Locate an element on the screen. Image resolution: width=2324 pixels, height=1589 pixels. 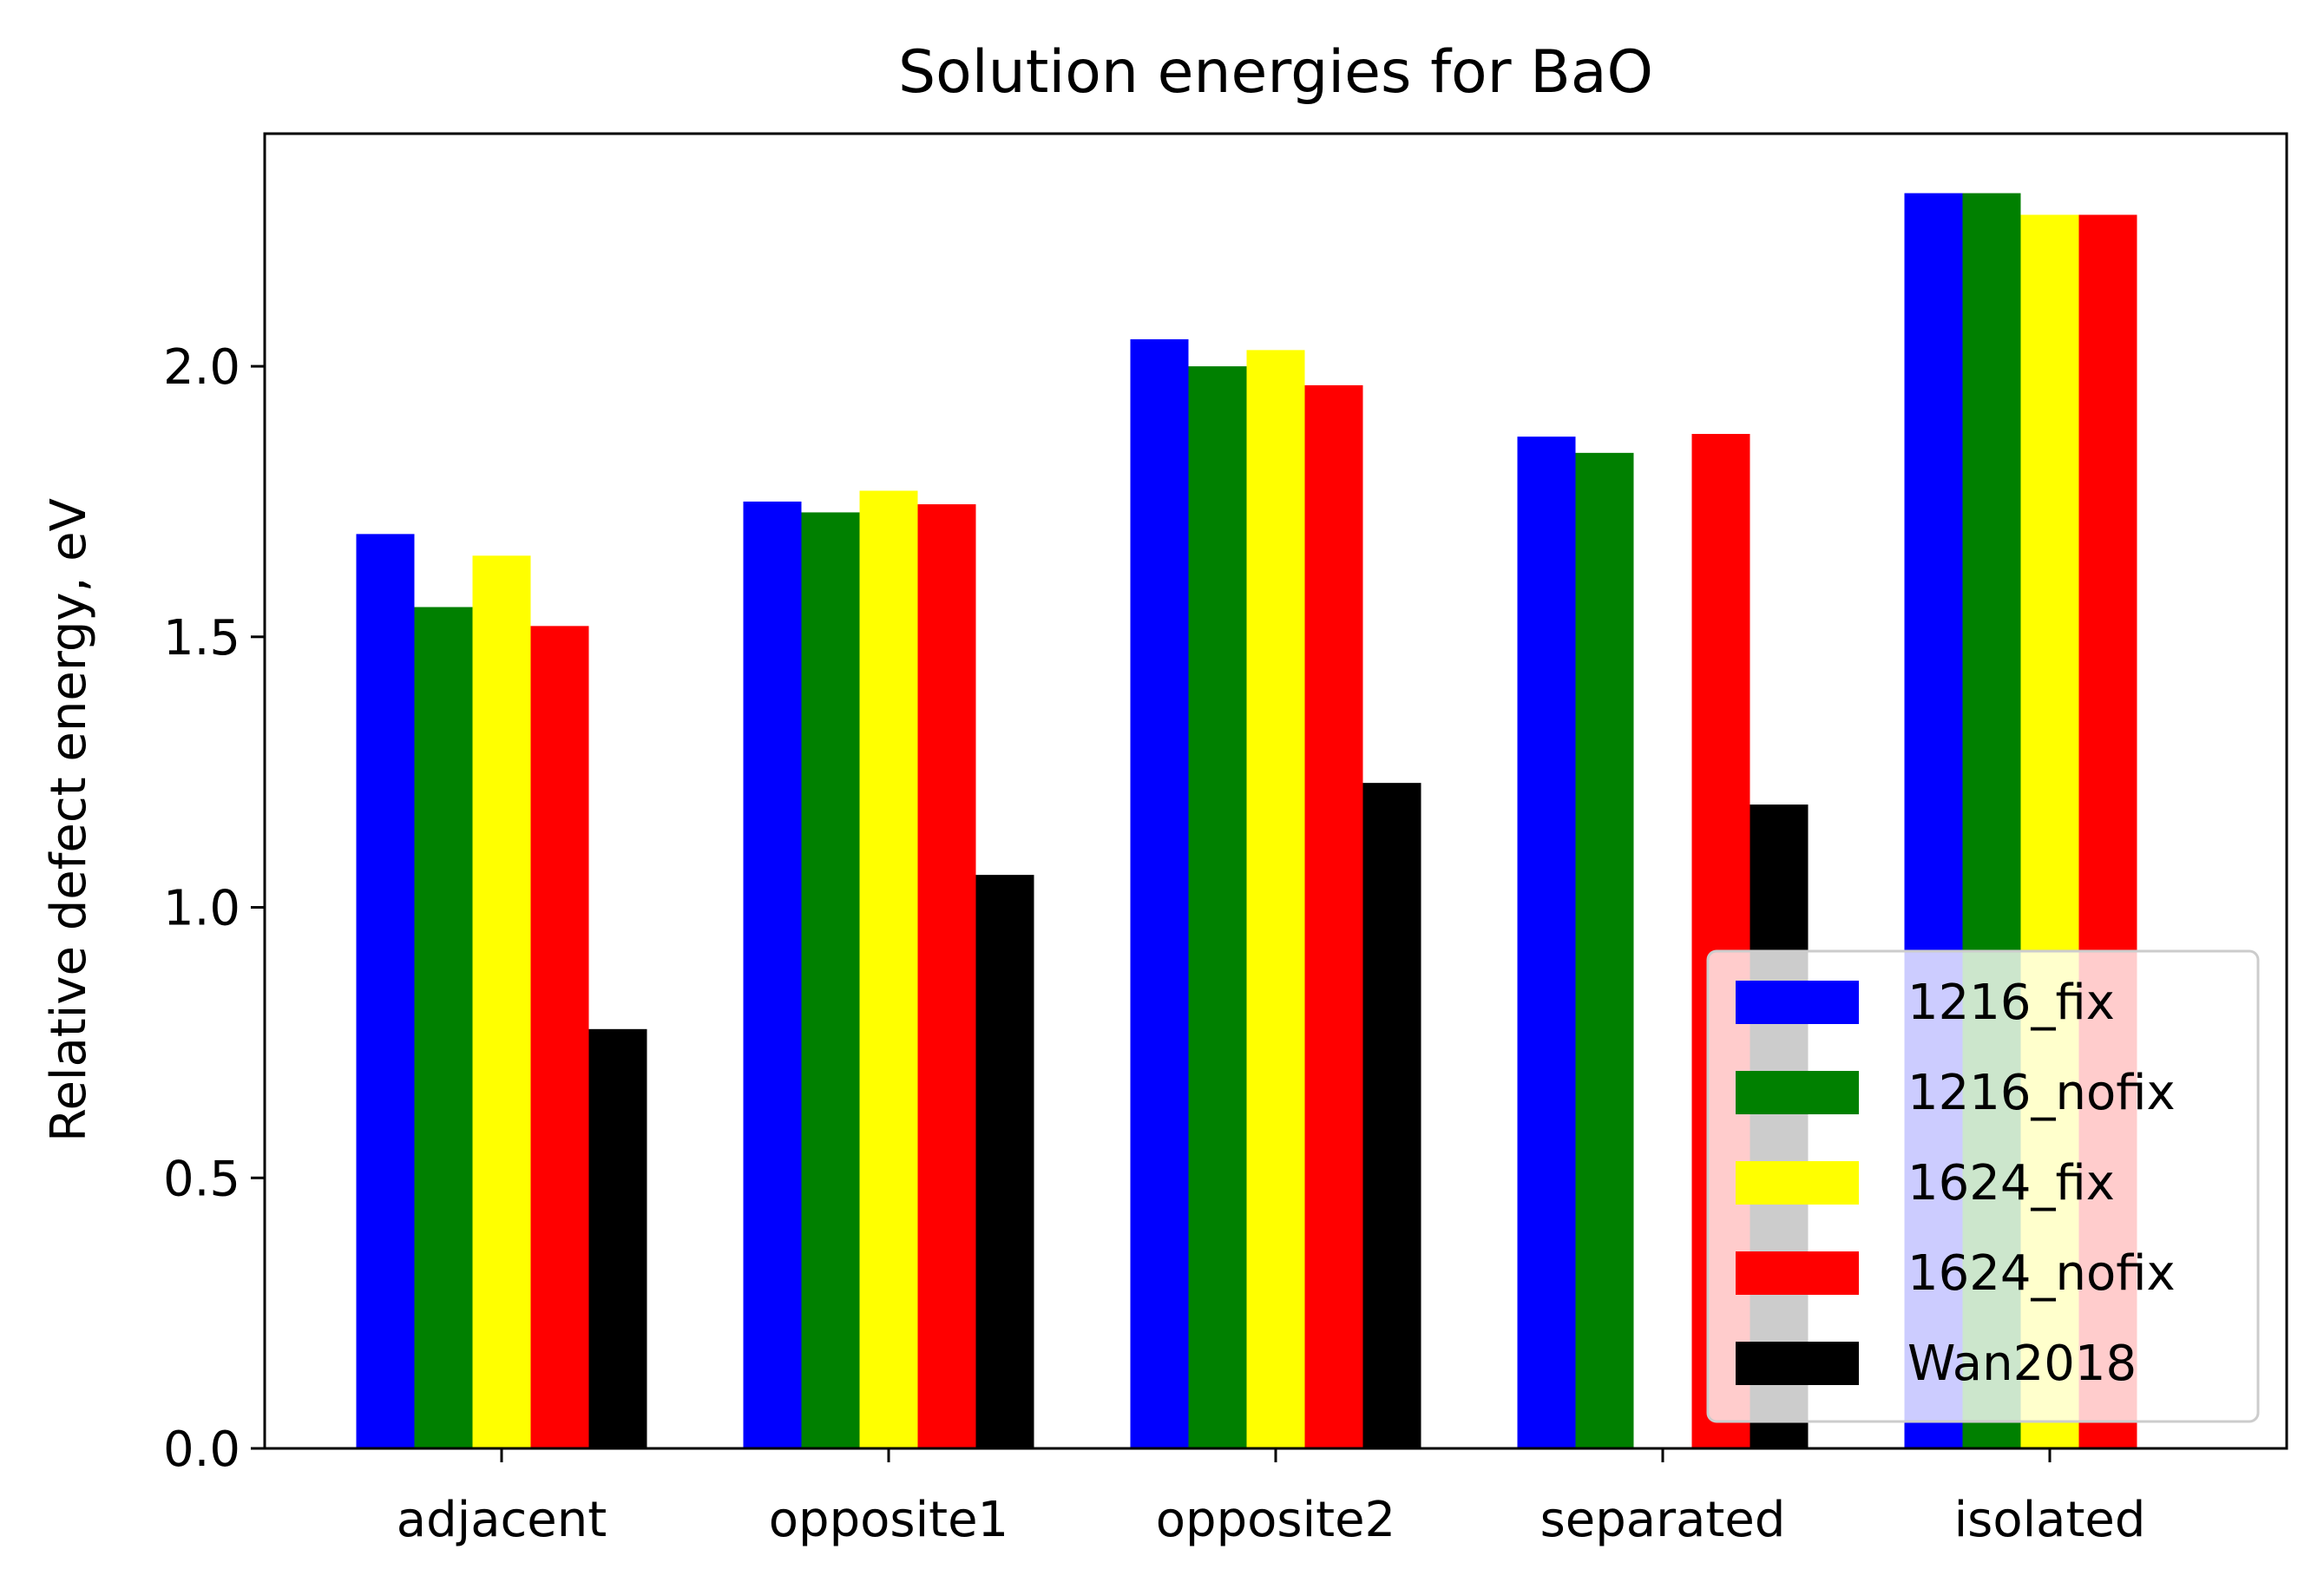
y-tick-label: 1.0 is located at coordinates (201, 909).